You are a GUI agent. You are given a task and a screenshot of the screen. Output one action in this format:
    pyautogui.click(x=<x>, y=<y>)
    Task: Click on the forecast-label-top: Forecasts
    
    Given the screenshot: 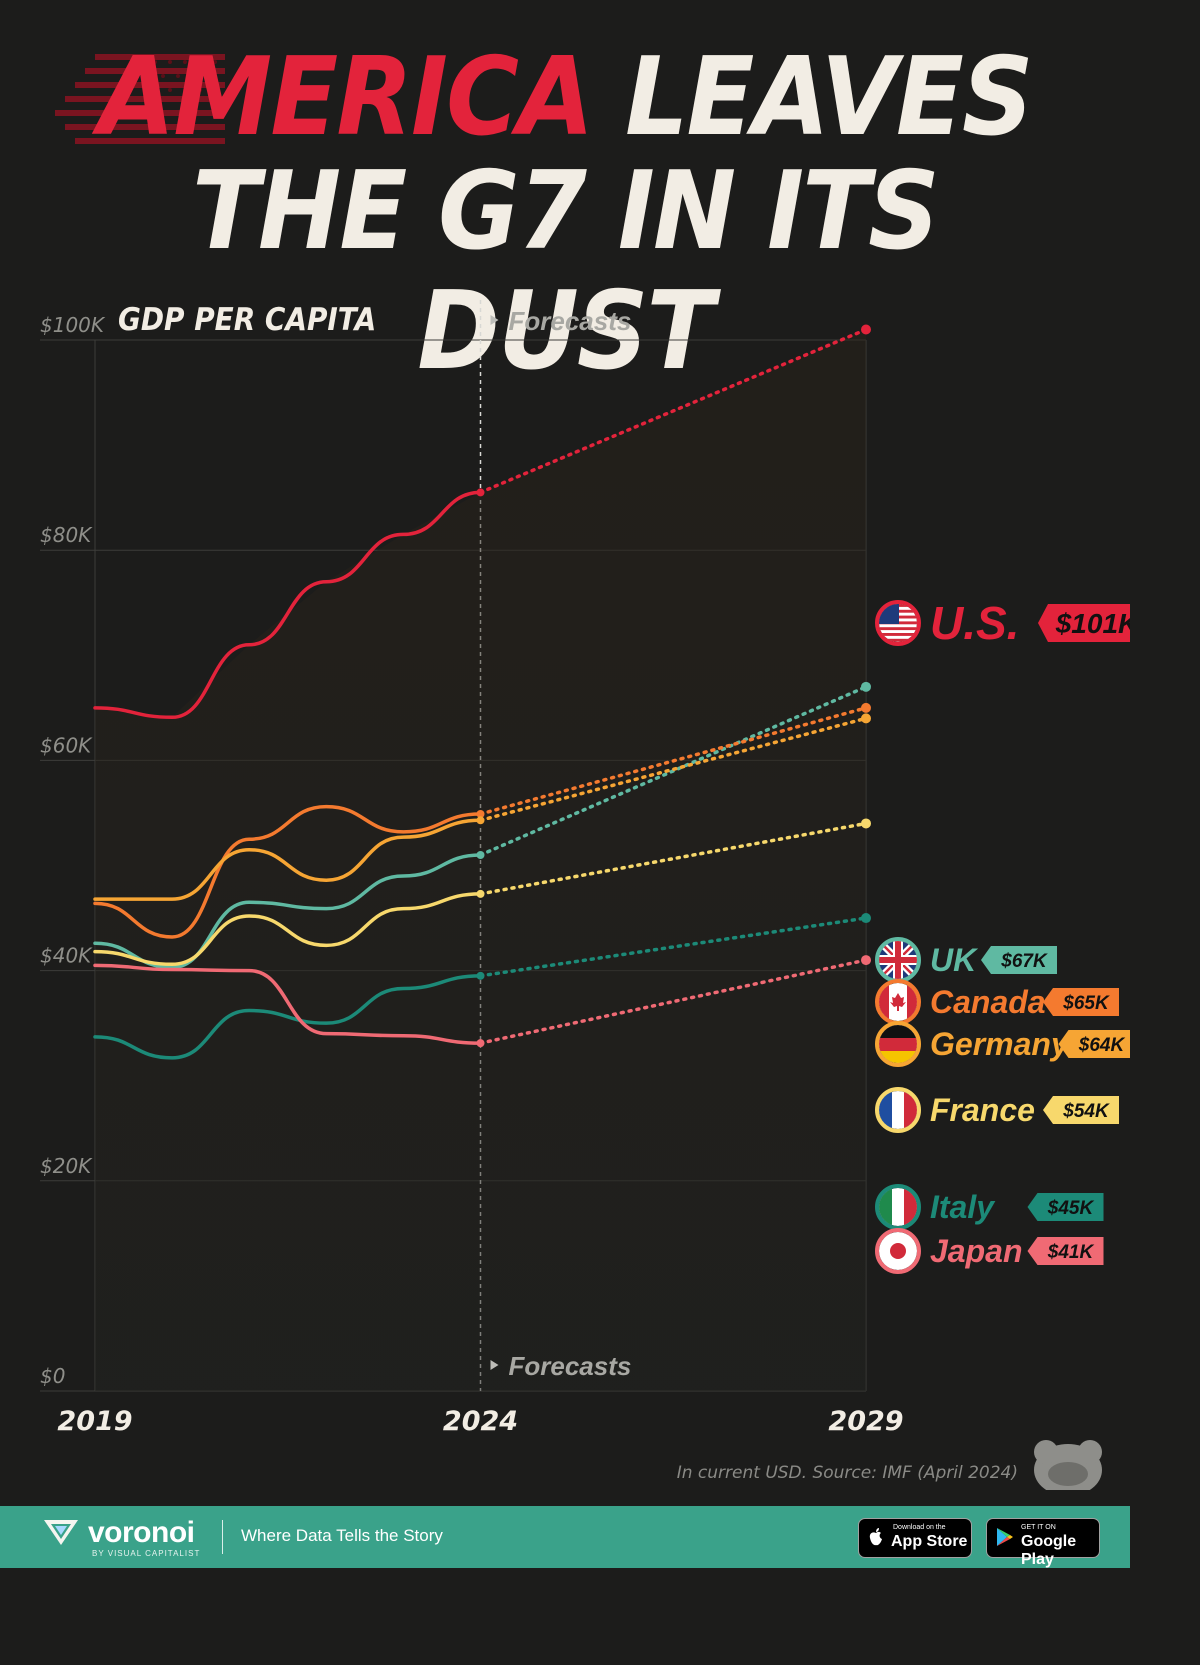 What is the action you would take?
    pyautogui.click(x=570, y=321)
    